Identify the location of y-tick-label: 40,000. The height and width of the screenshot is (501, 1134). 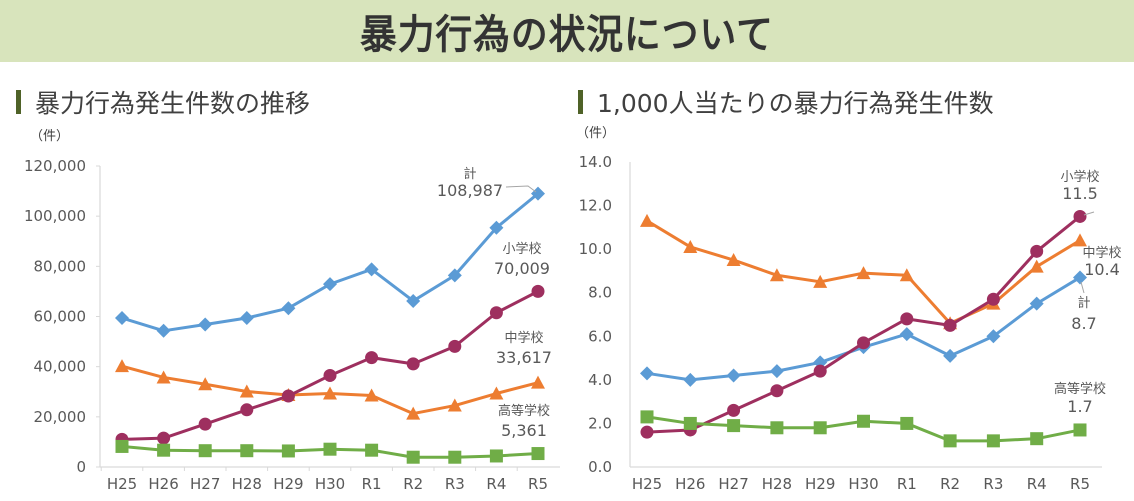
(60, 367).